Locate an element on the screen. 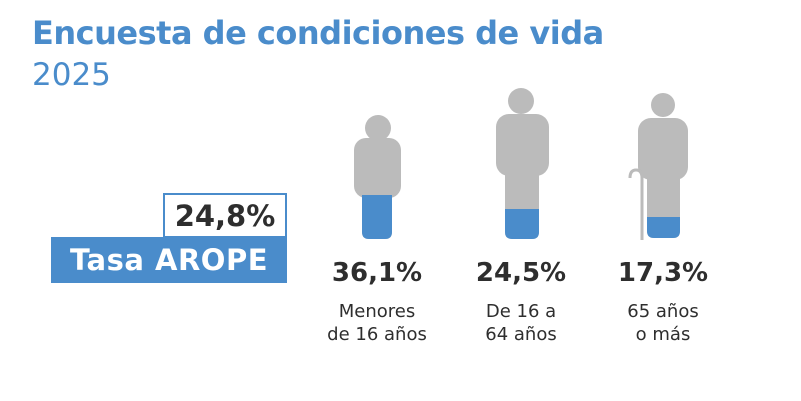 The width and height of the screenshot is (801, 401). group-label-16-64: De 16 a 64 años is located at coordinates (521, 323).